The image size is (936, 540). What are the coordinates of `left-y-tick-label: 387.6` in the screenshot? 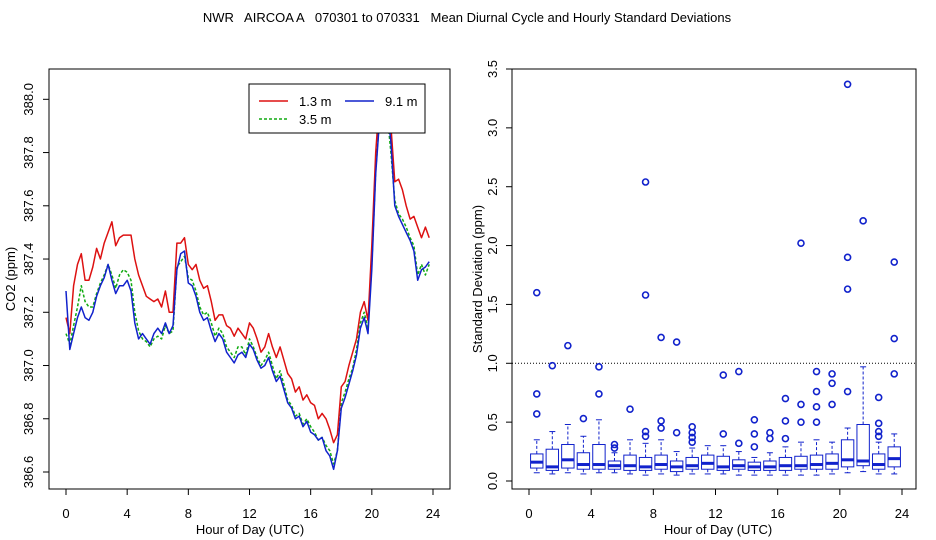 It's located at (28, 206).